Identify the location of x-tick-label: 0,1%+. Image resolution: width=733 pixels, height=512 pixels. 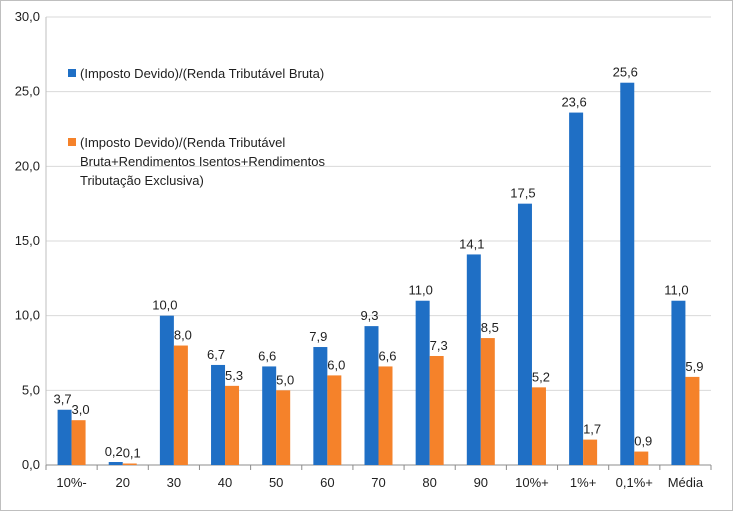
(634, 482).